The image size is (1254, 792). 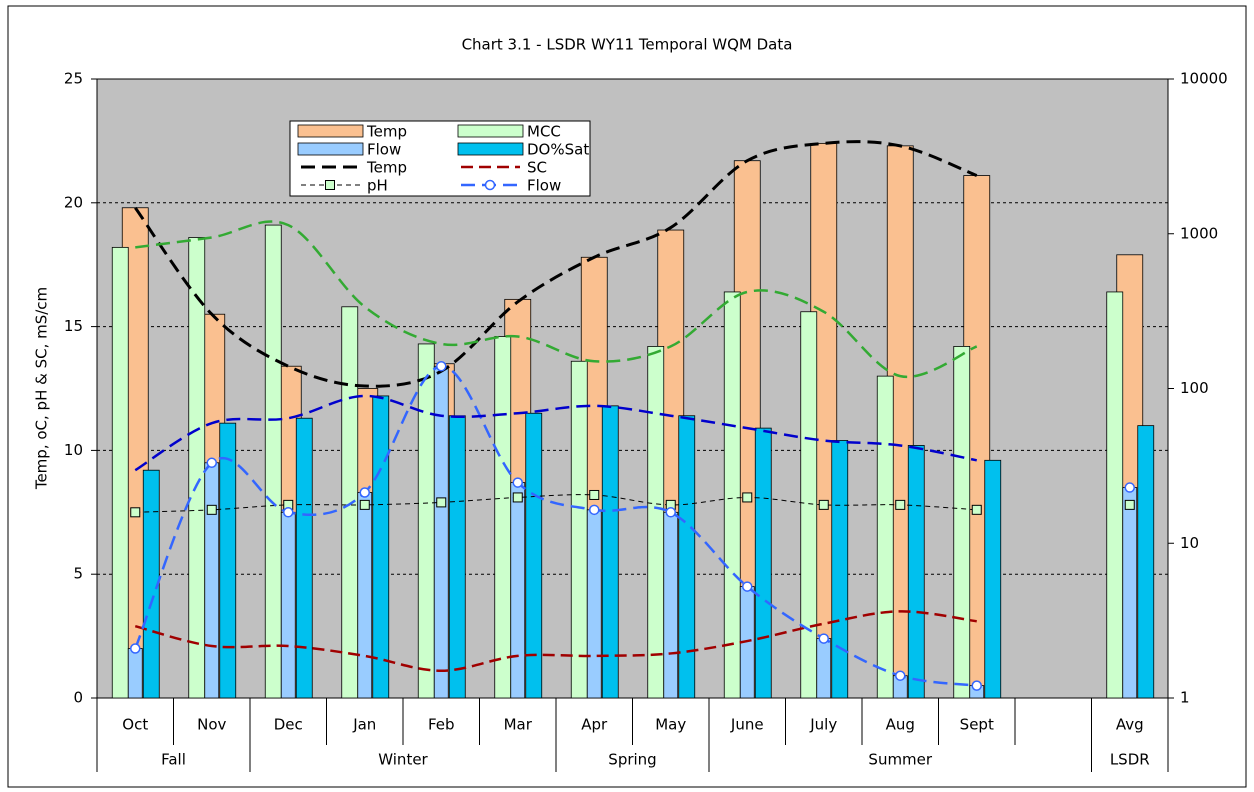 I want to click on x-tick-label: July, so click(x=823, y=725).